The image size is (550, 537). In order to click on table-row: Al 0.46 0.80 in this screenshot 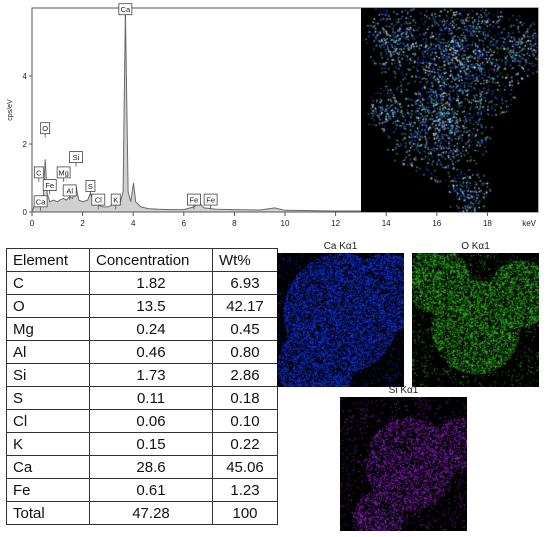, I will do `click(142, 352)`.